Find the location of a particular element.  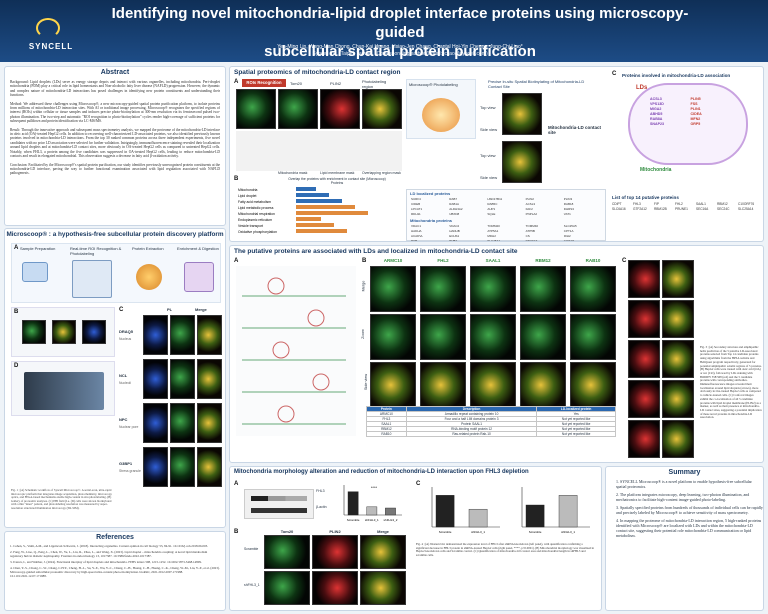

protein-name: RAB1A is located at coordinates (454, 204).